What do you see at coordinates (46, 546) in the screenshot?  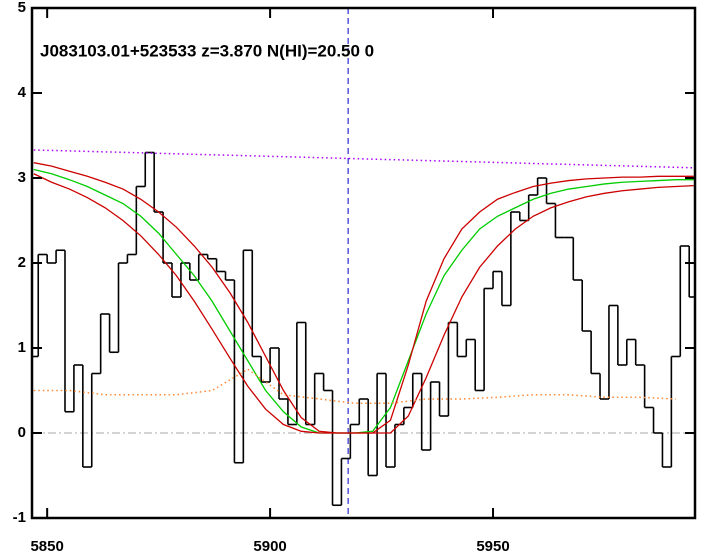 I see `x-tick-label: 5850` at bounding box center [46, 546].